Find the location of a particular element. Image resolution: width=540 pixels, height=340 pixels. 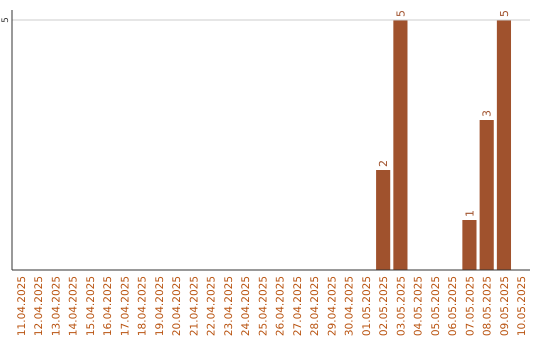

x-tick-label: 30.04.2025 is located at coordinates (350, 306).